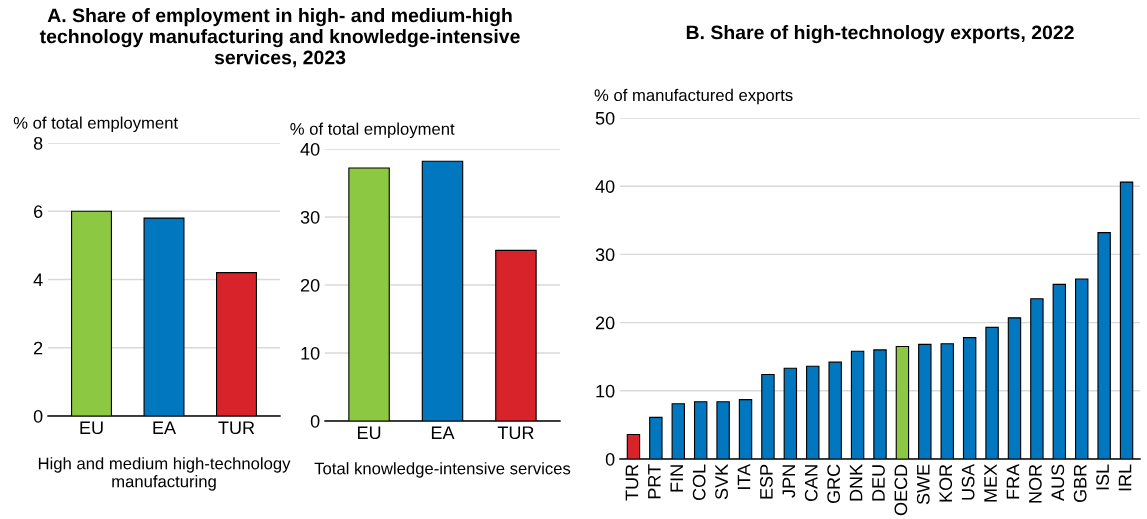 The image size is (1147, 519). I want to click on y-tick-label: 6, so click(38, 211).